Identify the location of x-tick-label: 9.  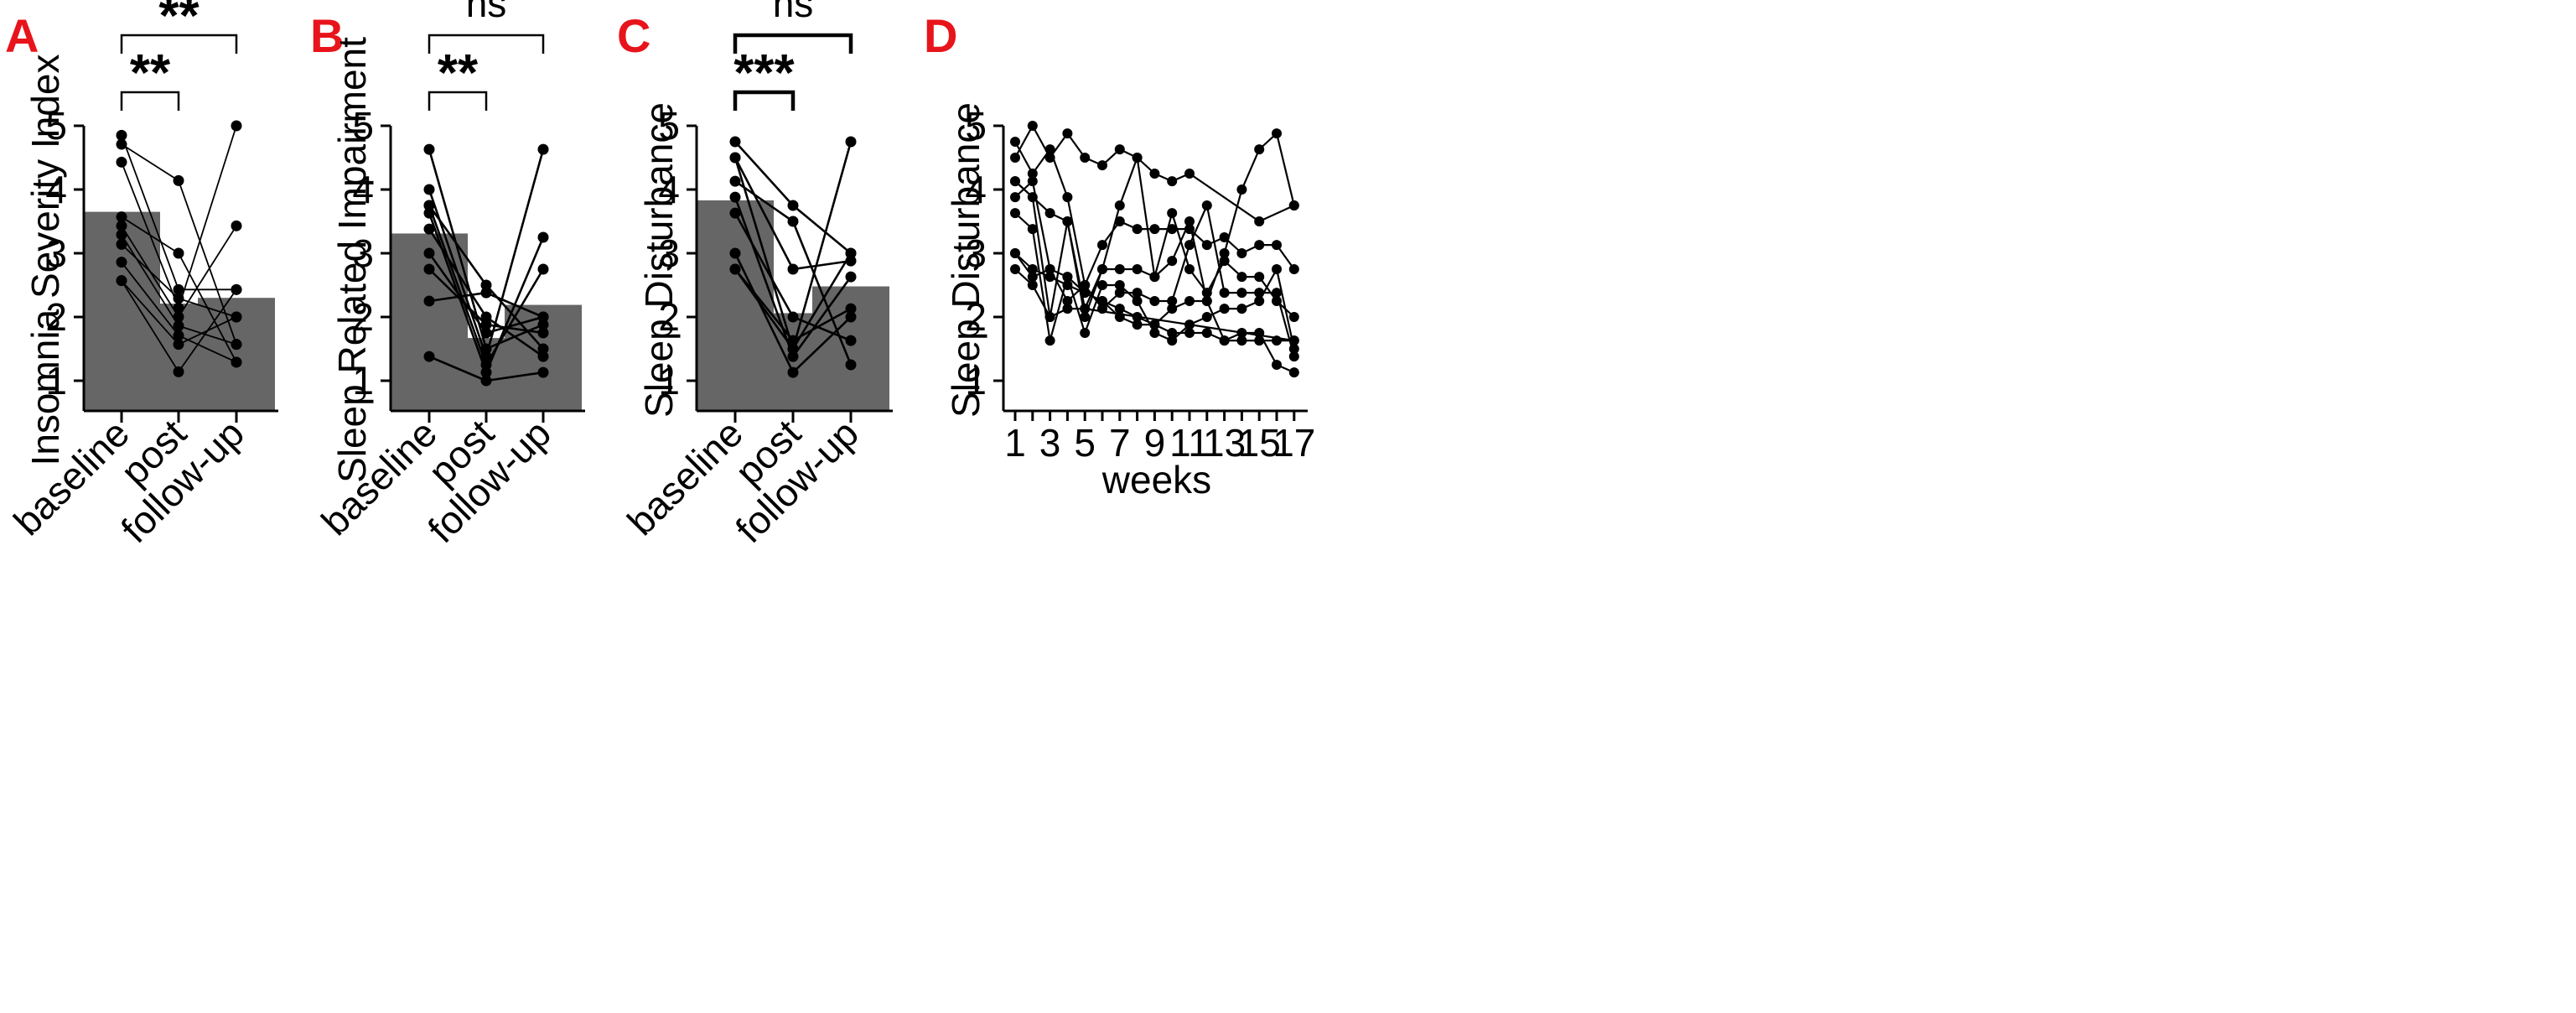
(1155, 443).